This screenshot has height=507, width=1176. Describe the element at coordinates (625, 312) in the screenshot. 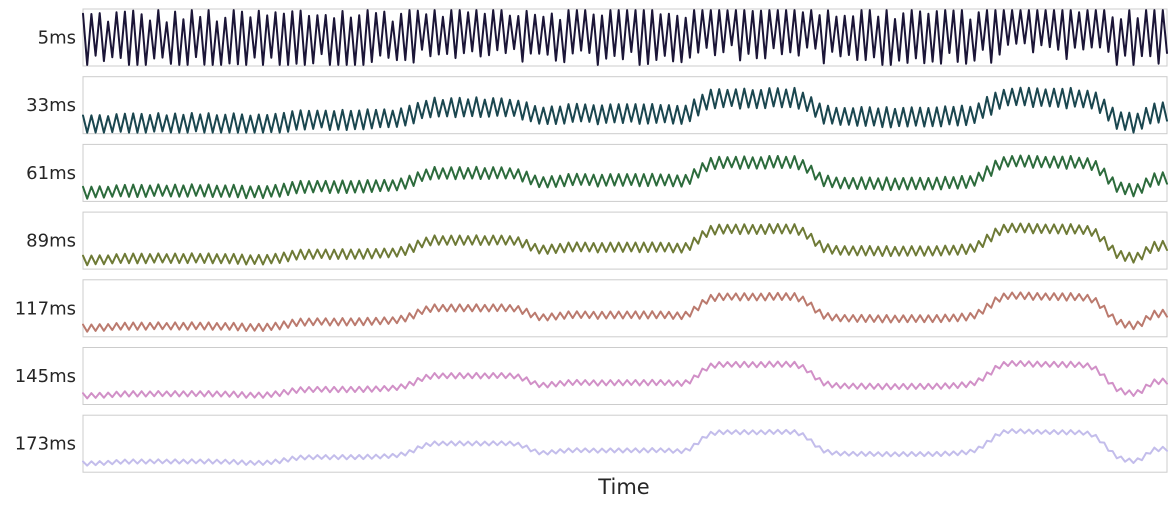

I see `series-line-117ms` at that location.